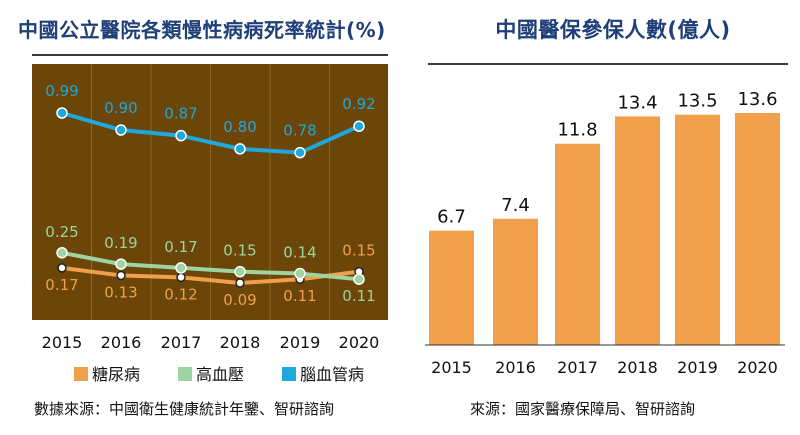 This screenshot has height=435, width=800. I want to click on legend-item-diabetes: 糖尿病, so click(107, 375).